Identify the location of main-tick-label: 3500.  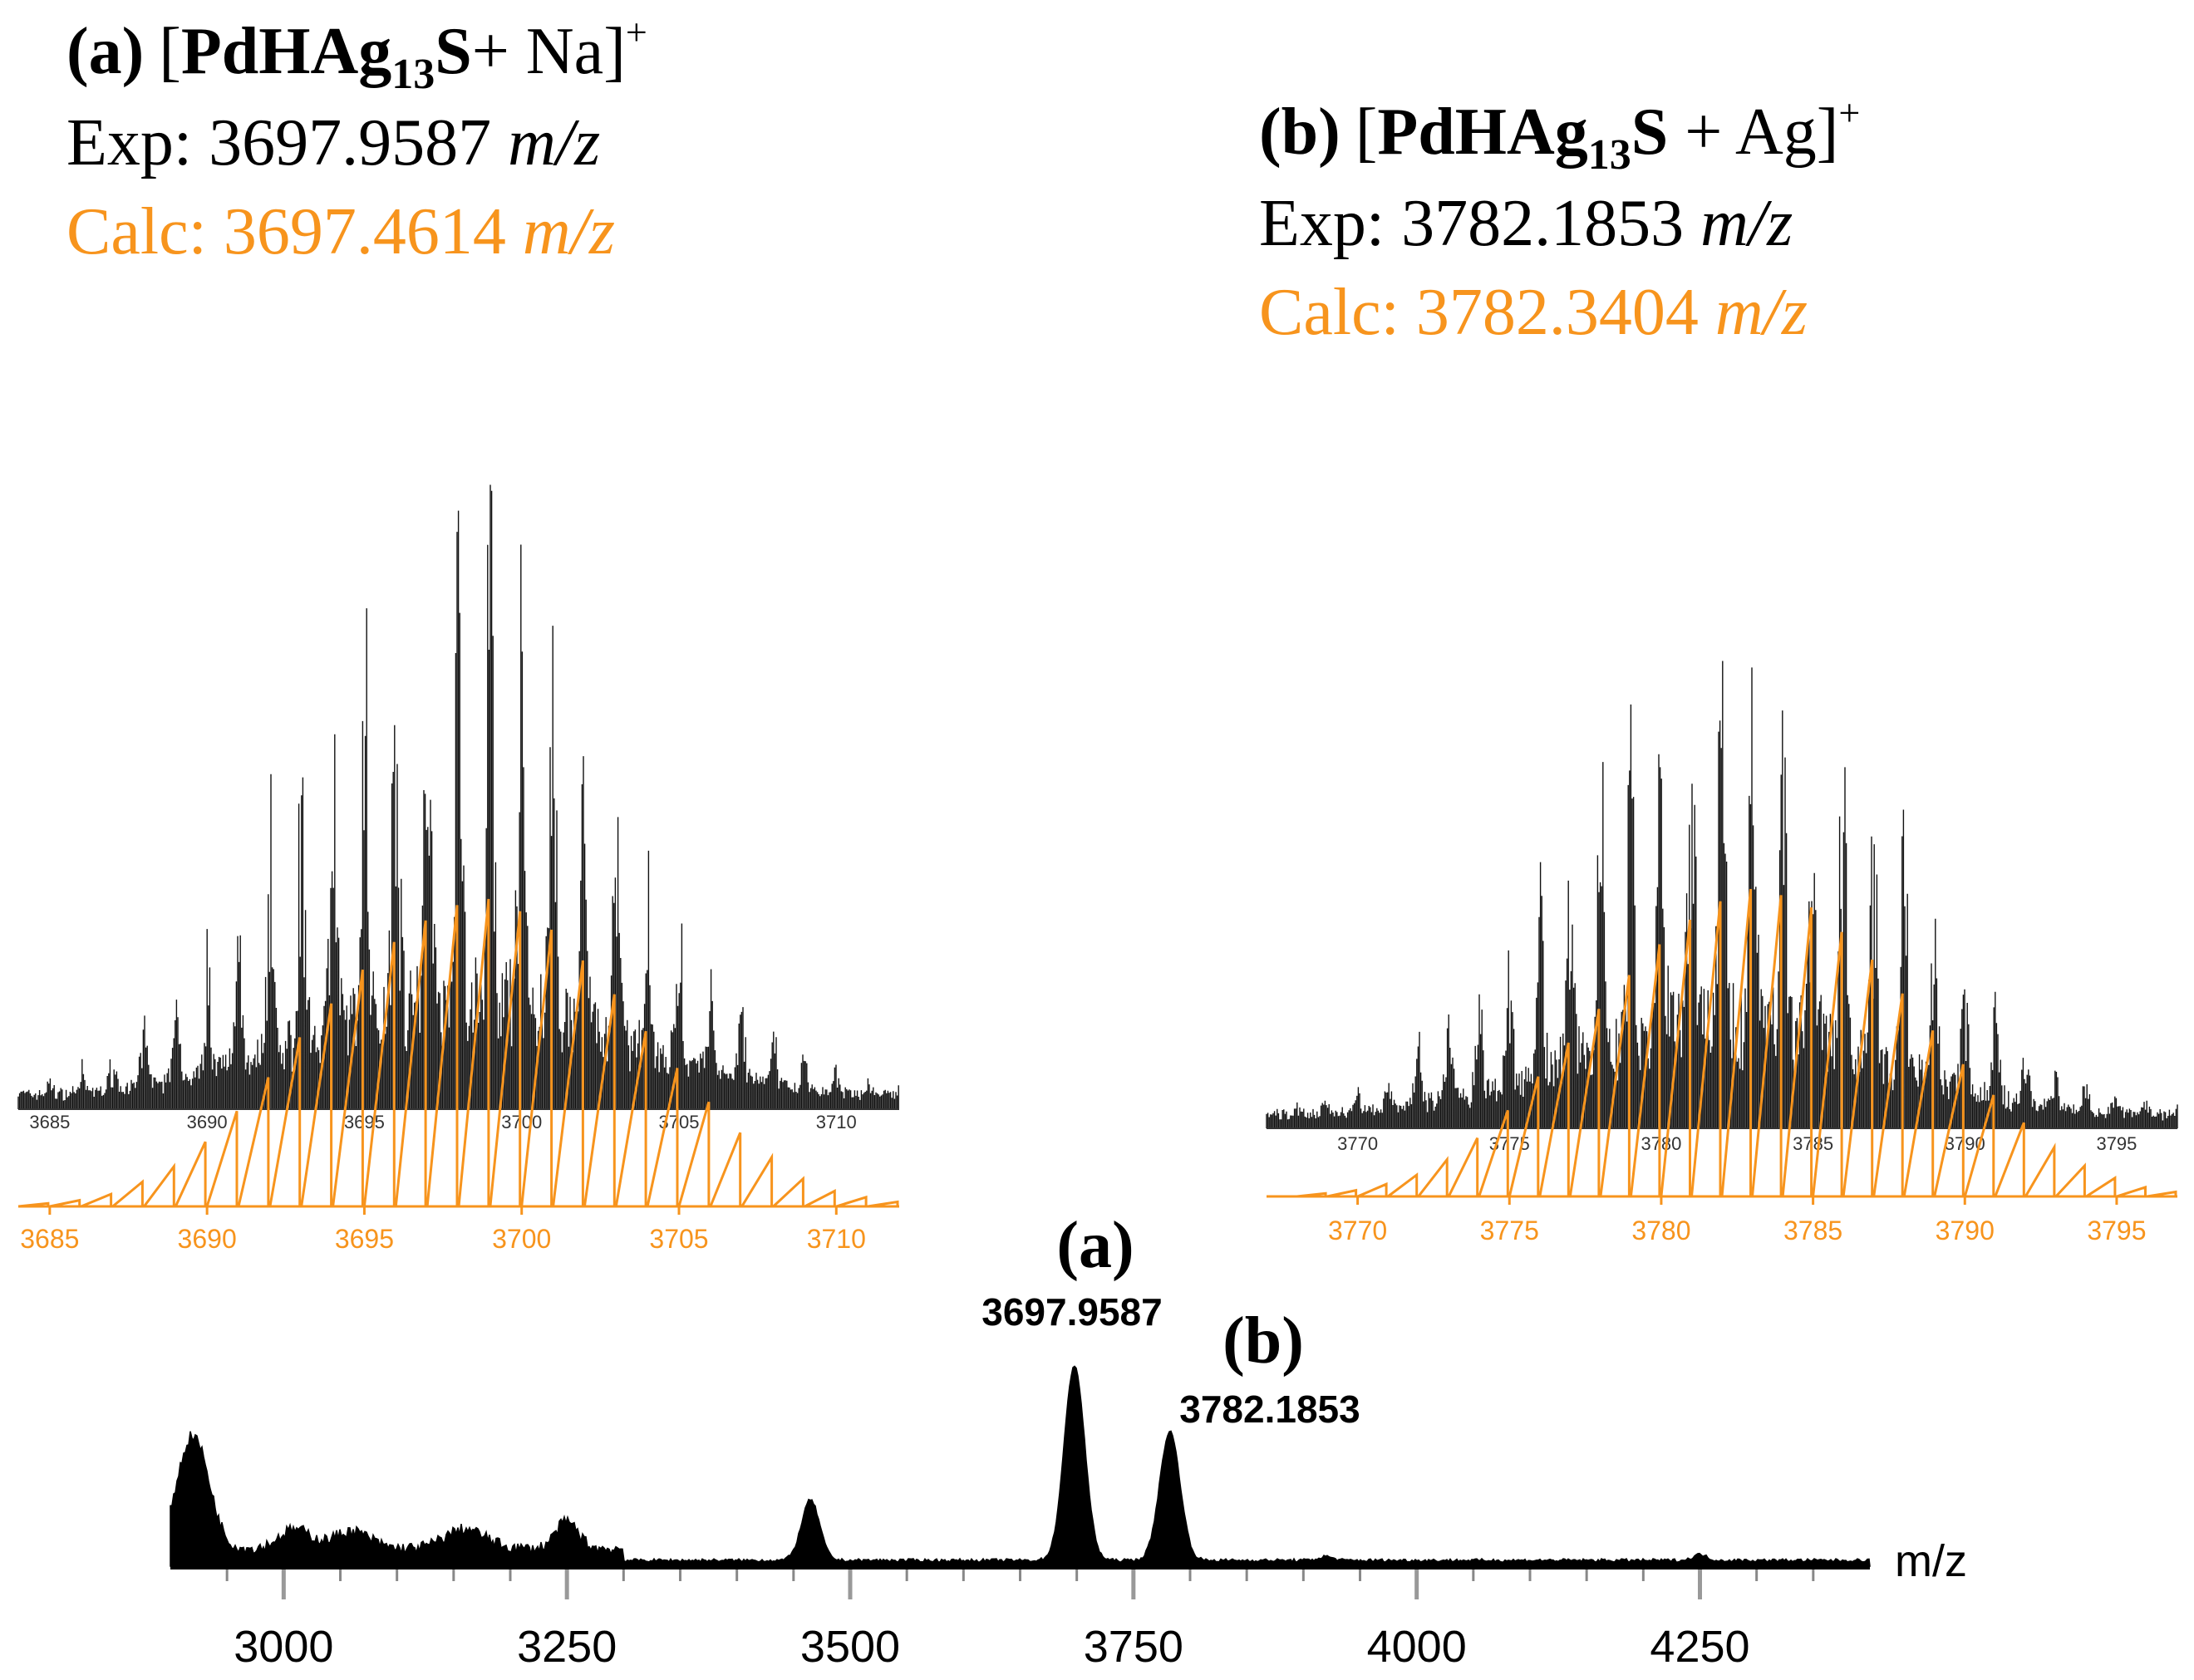
(850, 1647).